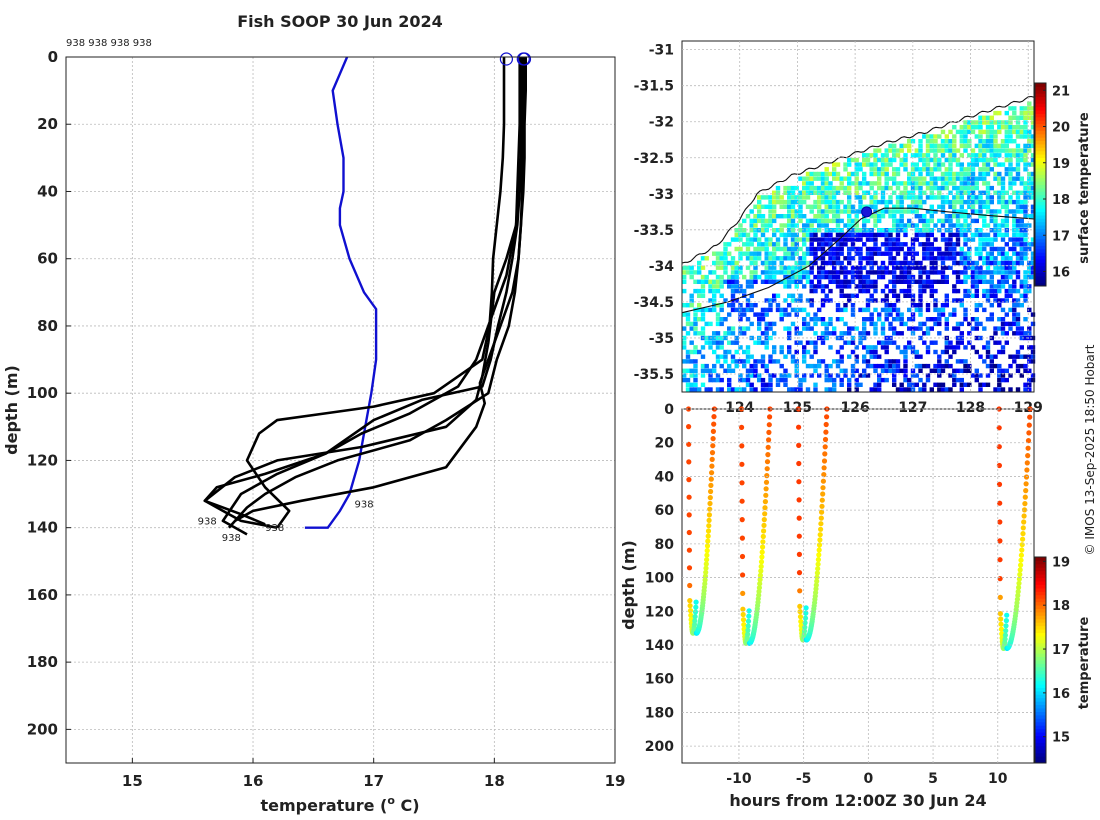 The width and height of the screenshot is (1100, 820). Describe the element at coordinates (1061, 236) in the screenshot. I see `map-colorbar-tick-label: 17` at that location.